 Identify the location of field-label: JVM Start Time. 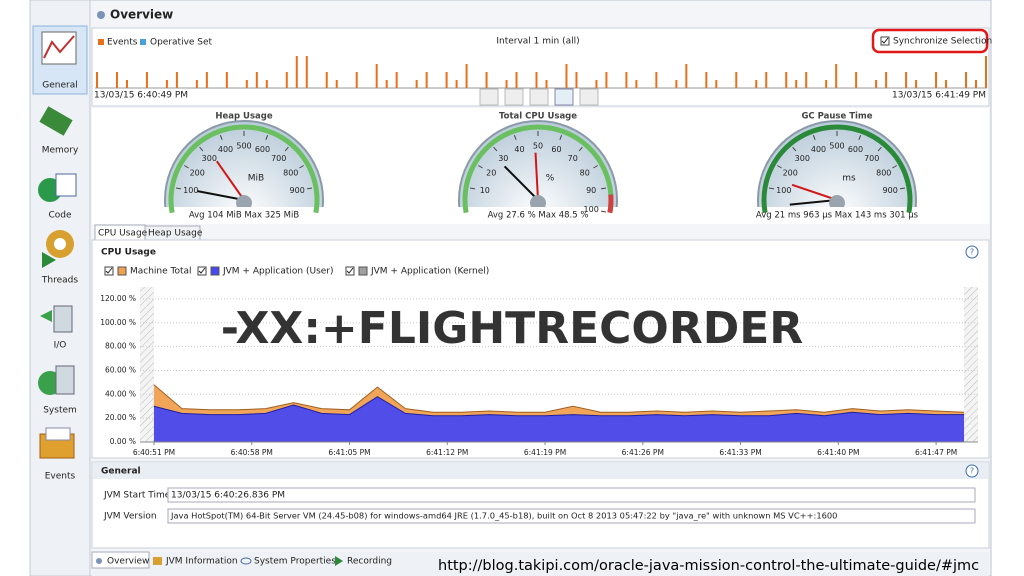
(137, 496).